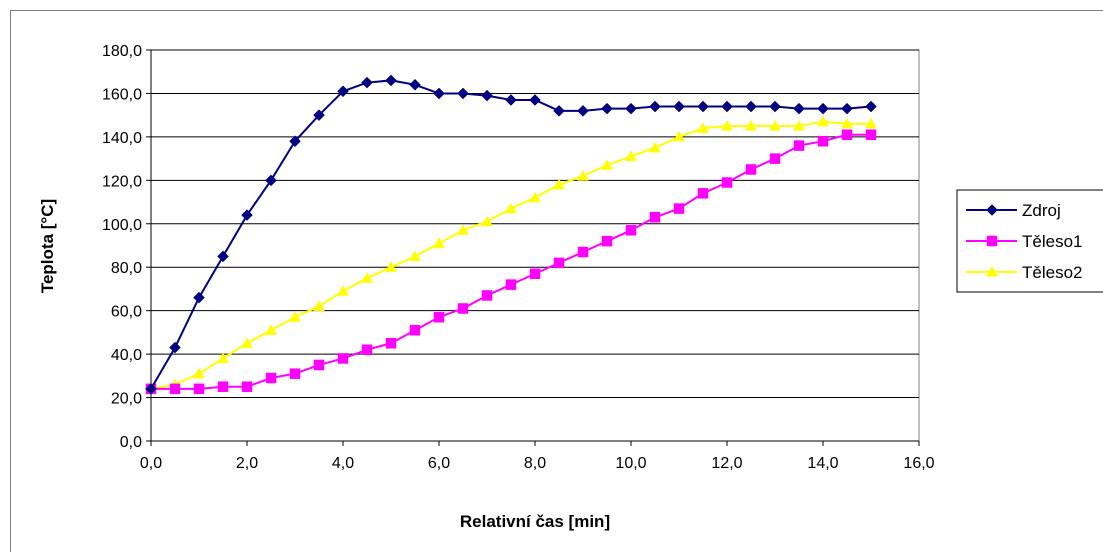 The height and width of the screenshot is (553, 1103). I want to click on x-tick-label: 6,0, so click(439, 463).